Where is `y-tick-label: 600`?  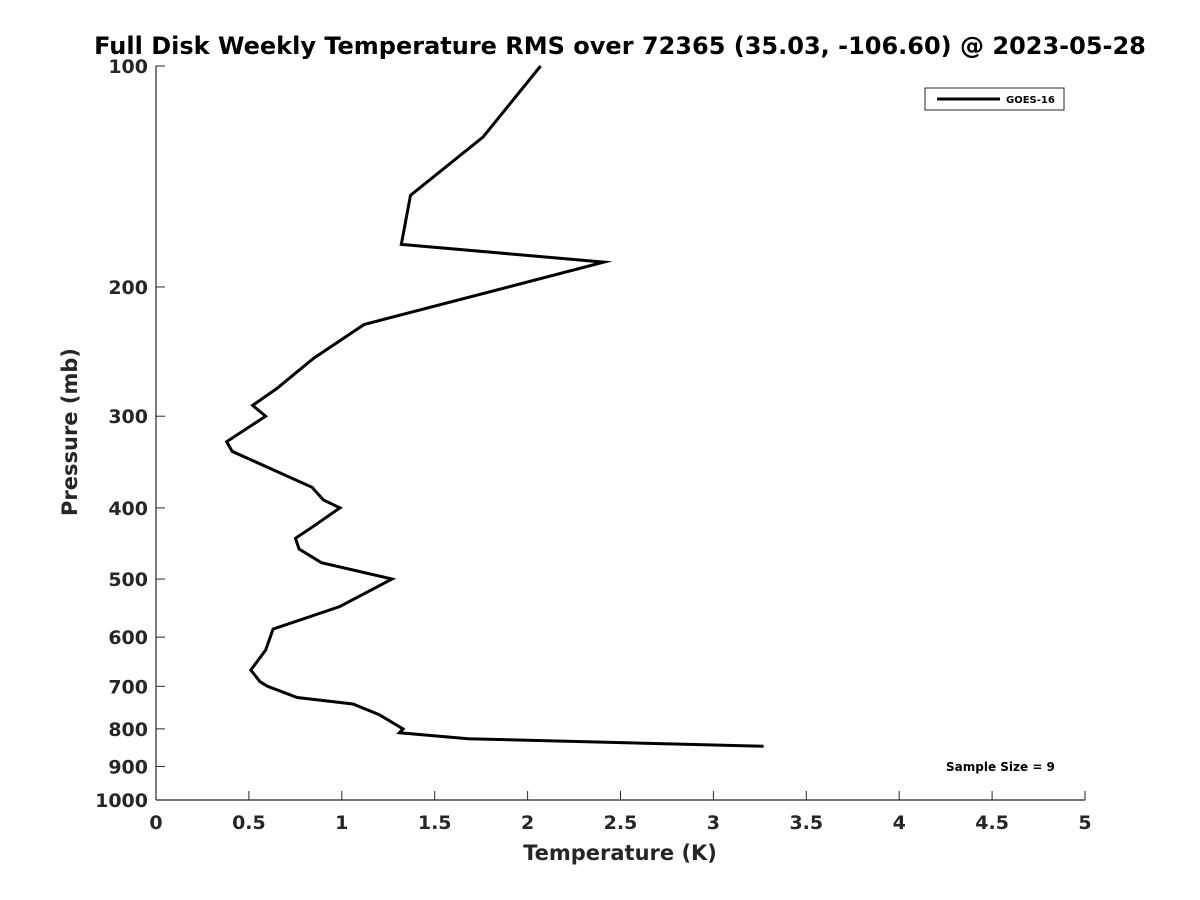 y-tick-label: 600 is located at coordinates (128, 638).